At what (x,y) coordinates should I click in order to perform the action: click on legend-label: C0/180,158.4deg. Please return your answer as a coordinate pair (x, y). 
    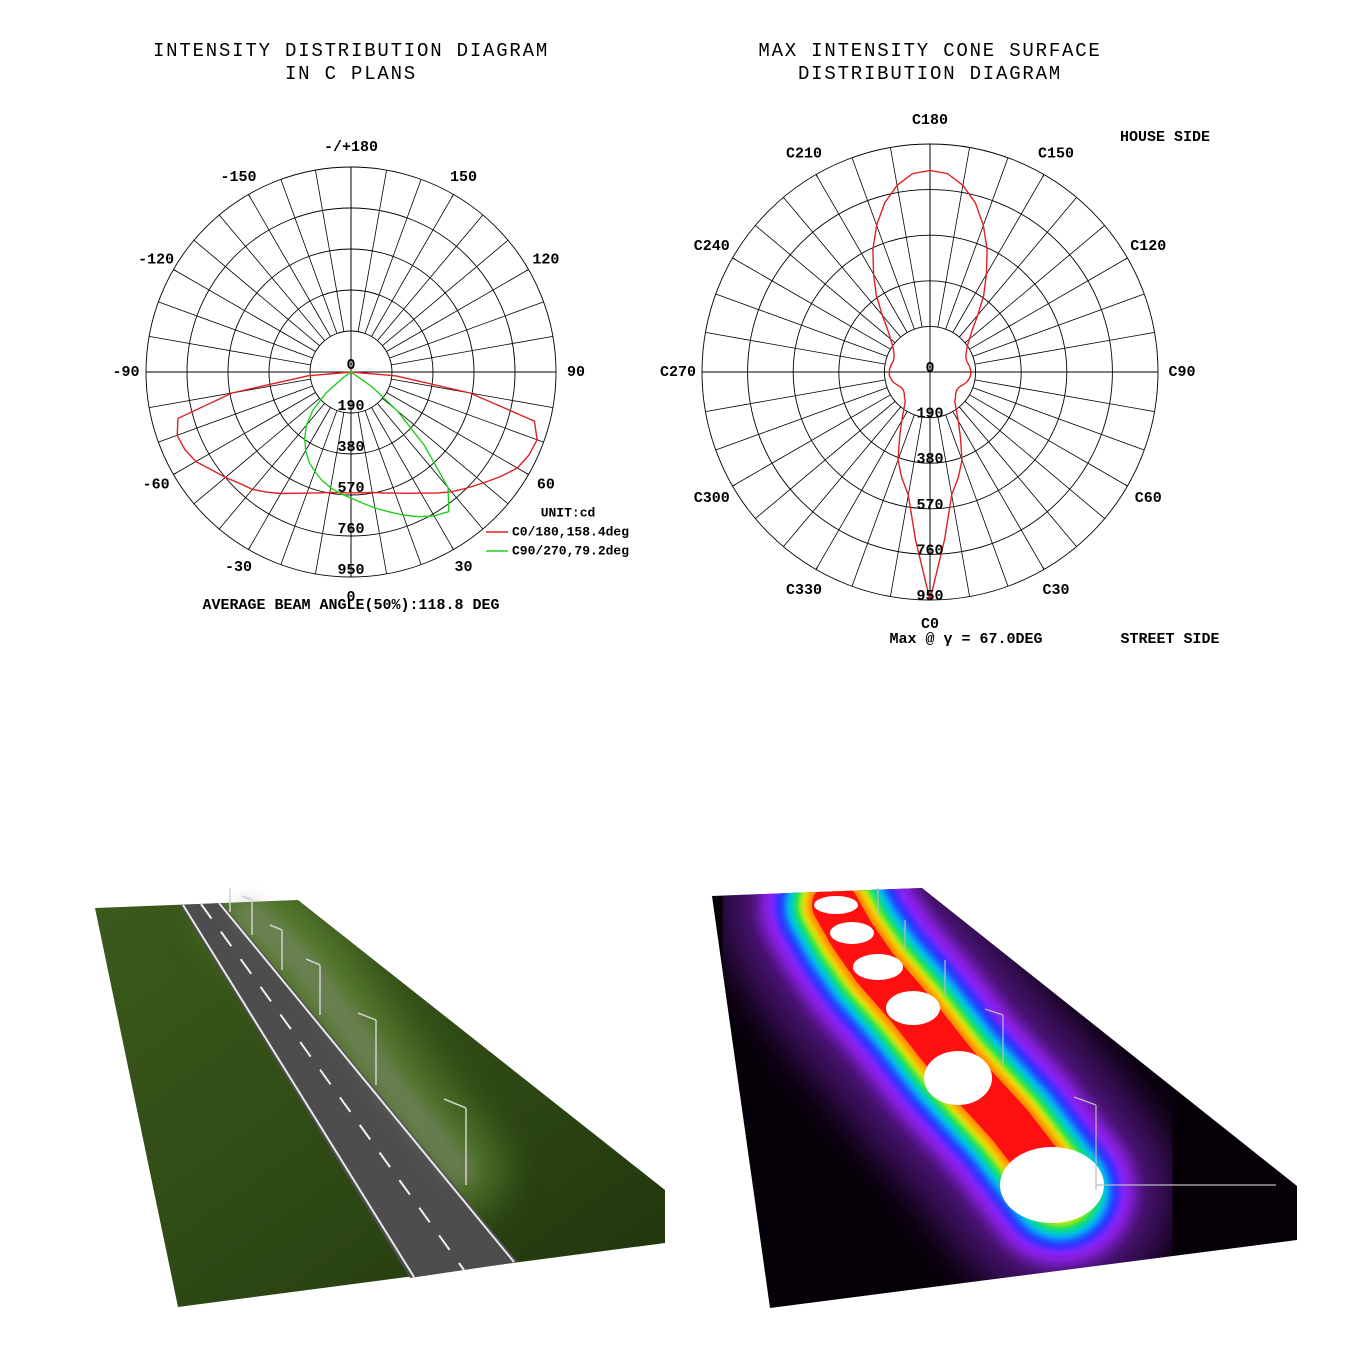
    Looking at the image, I should click on (570, 531).